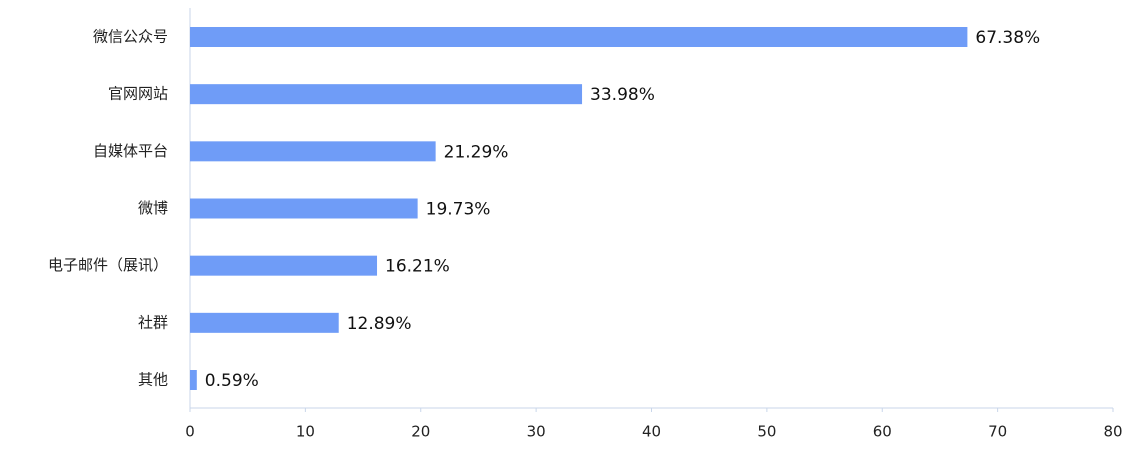 This screenshot has width=1135, height=460. What do you see at coordinates (153, 322) in the screenshot?
I see `y-tick-label: 社群` at bounding box center [153, 322].